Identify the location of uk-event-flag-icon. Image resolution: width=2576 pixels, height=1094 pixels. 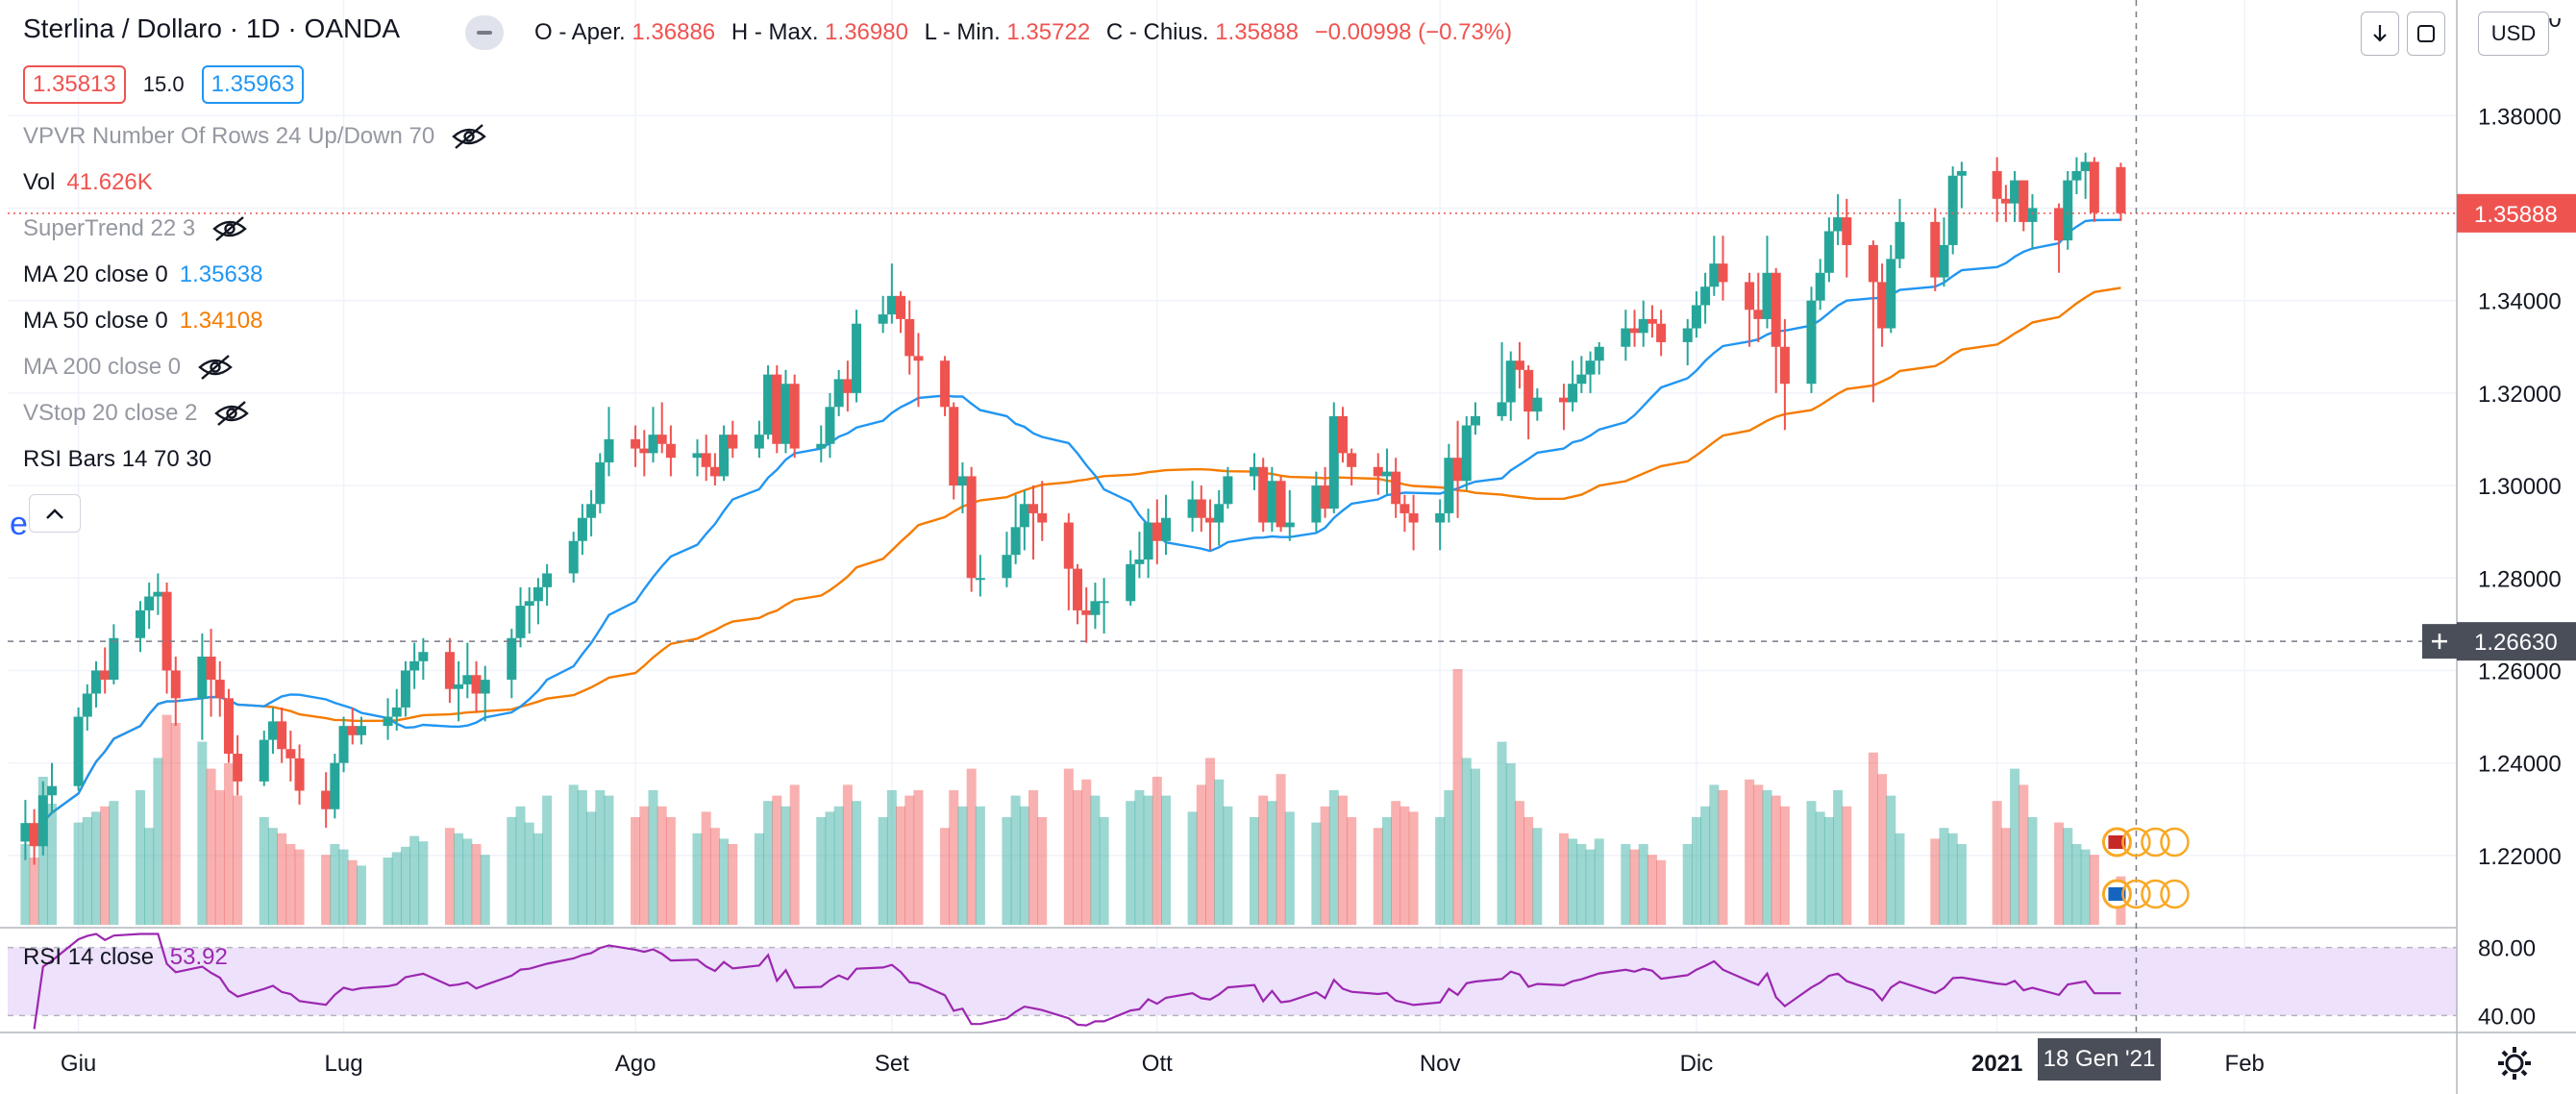
(2146, 842).